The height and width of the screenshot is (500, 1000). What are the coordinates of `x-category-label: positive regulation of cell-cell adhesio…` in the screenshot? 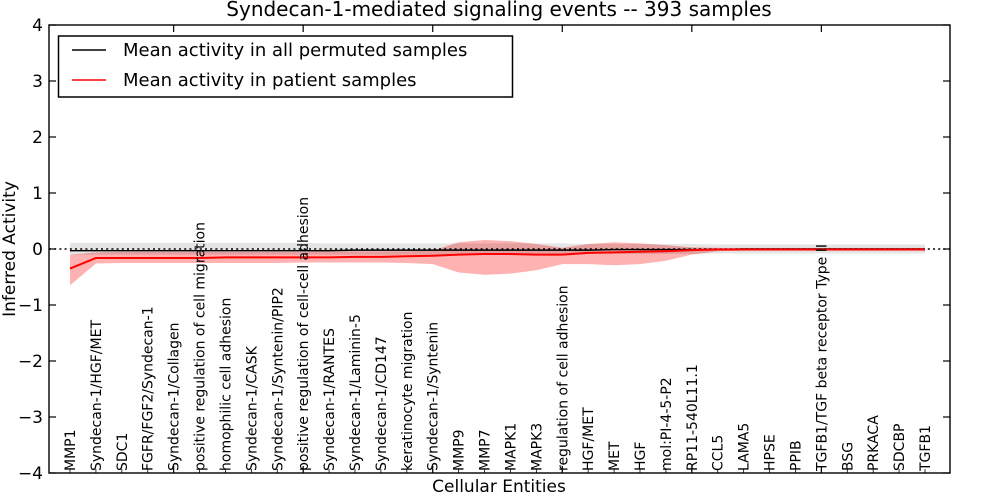 It's located at (304, 334).